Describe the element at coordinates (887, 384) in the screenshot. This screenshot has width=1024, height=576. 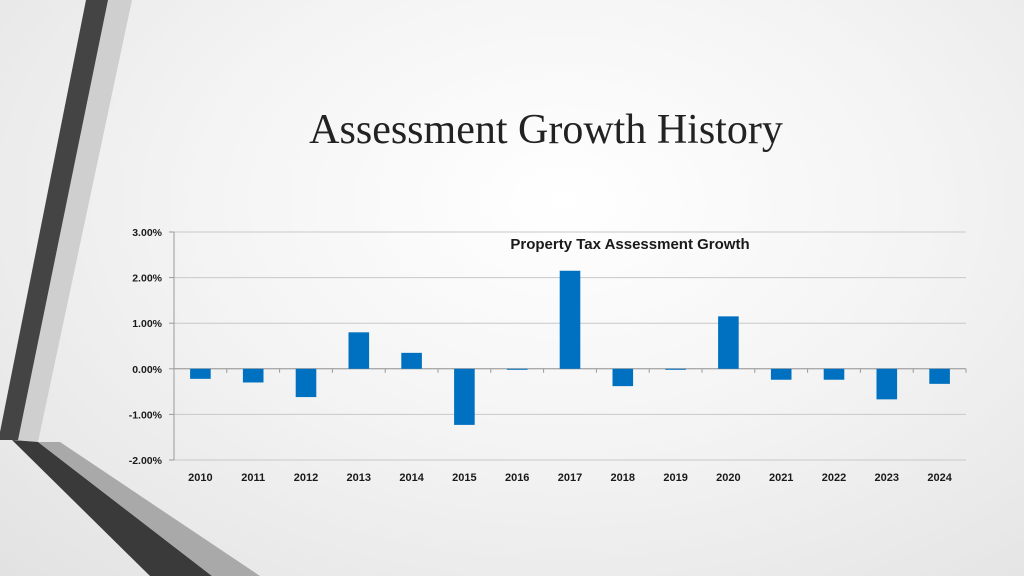
I see `bar-2023` at that location.